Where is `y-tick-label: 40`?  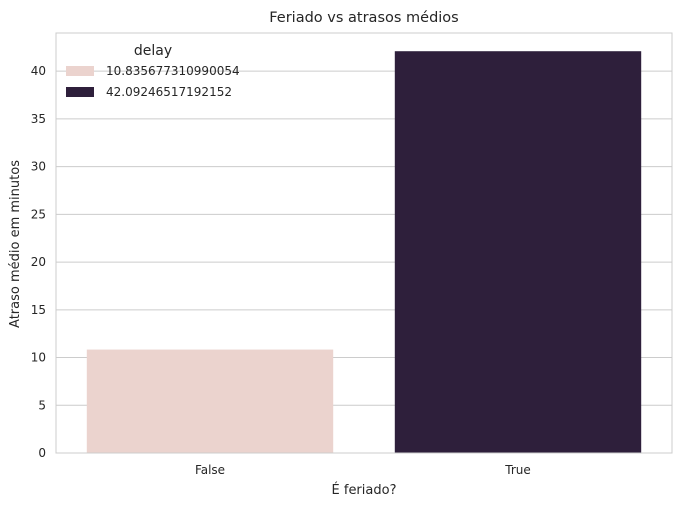
y-tick-label: 40 is located at coordinates (38, 71).